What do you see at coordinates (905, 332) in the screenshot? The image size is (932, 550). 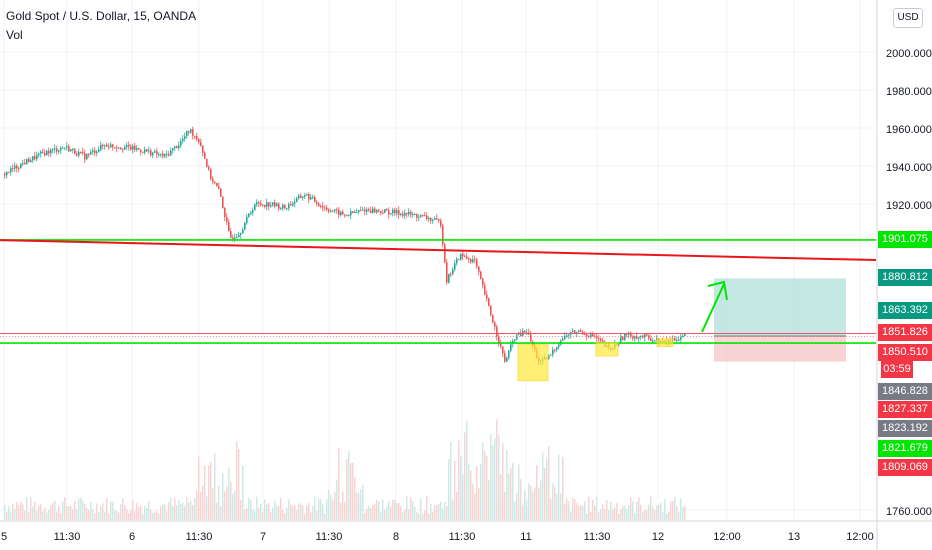 I see `price-label: 1851.826` at bounding box center [905, 332].